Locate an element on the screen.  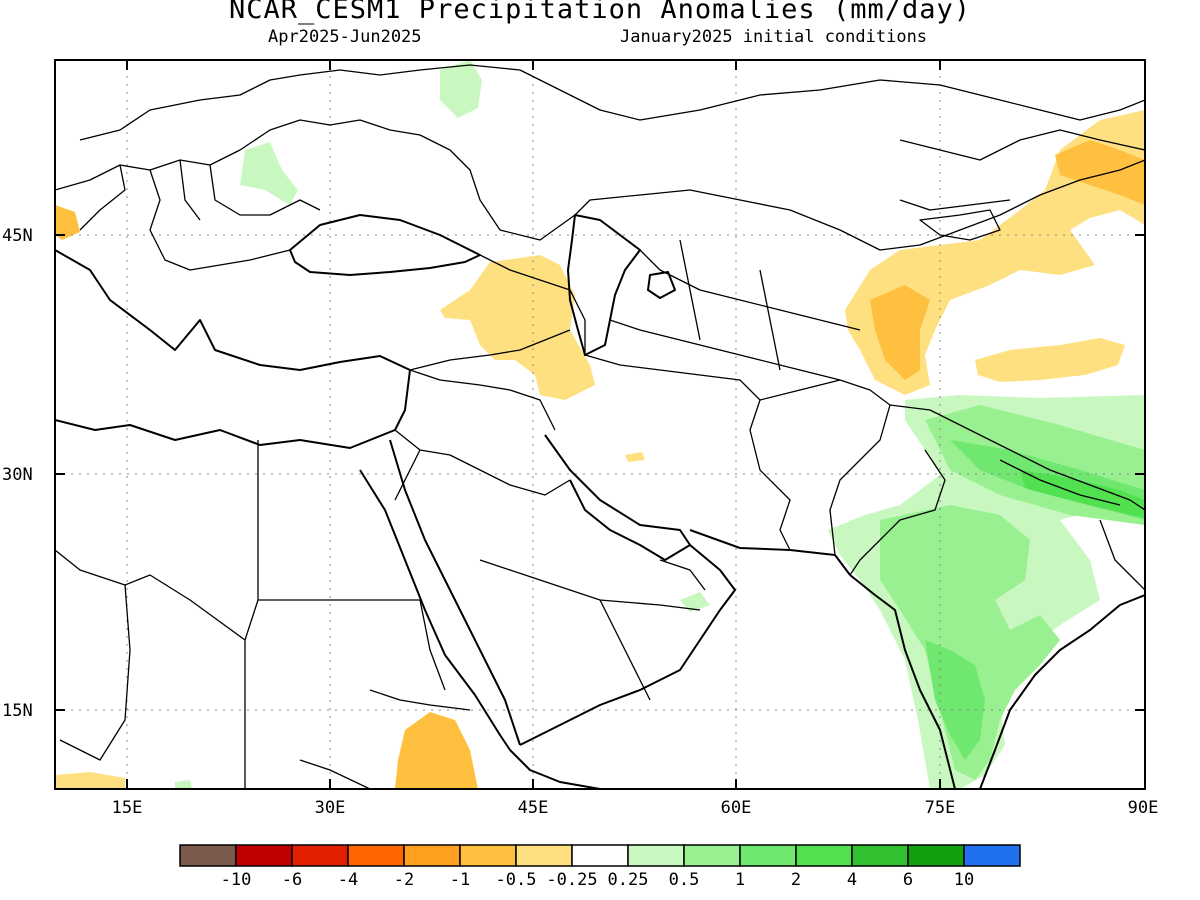
colorbar-label: 1 is located at coordinates (740, 880).